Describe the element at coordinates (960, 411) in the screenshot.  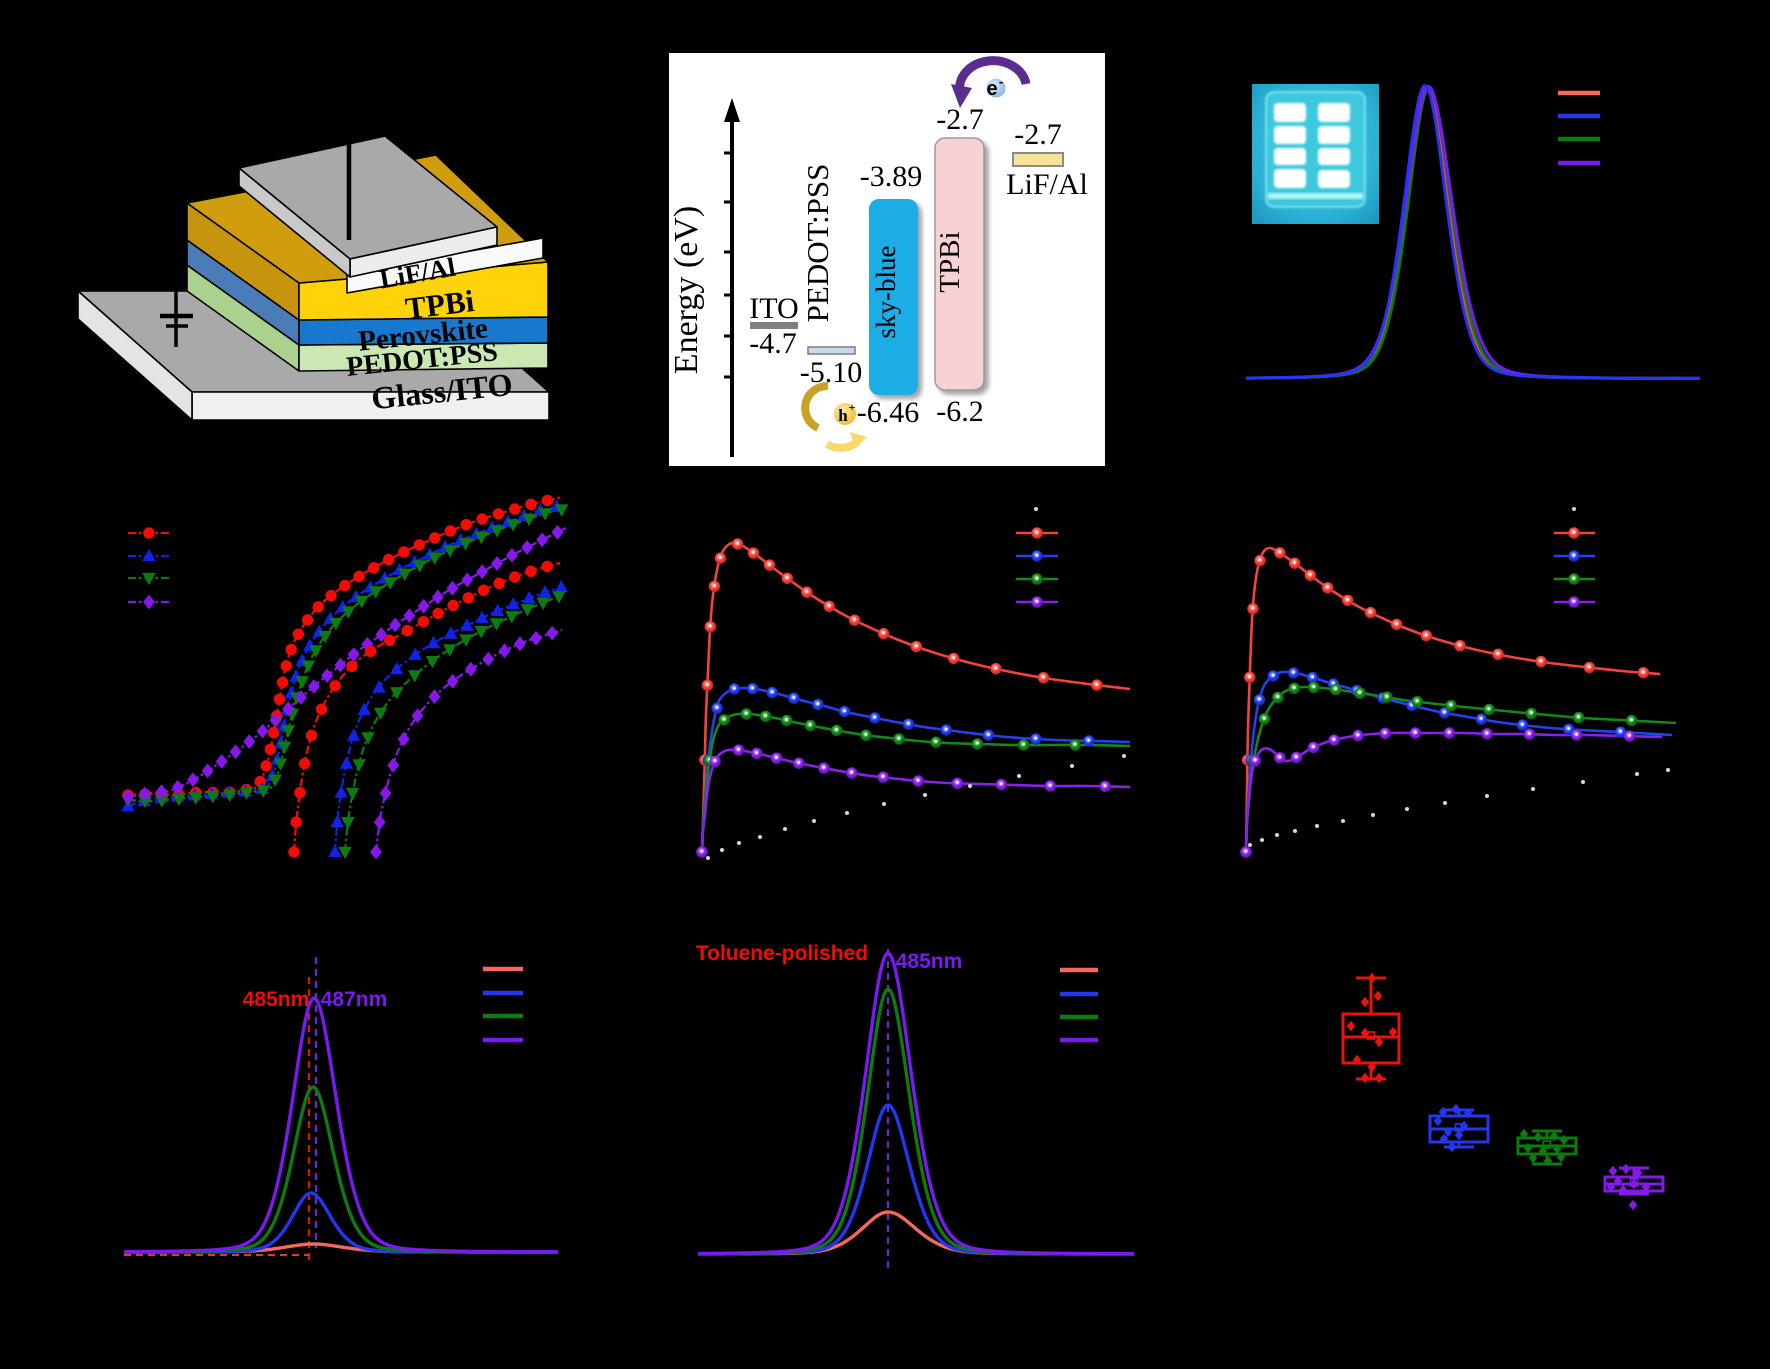
I see `svg-text: -6.2` at that location.